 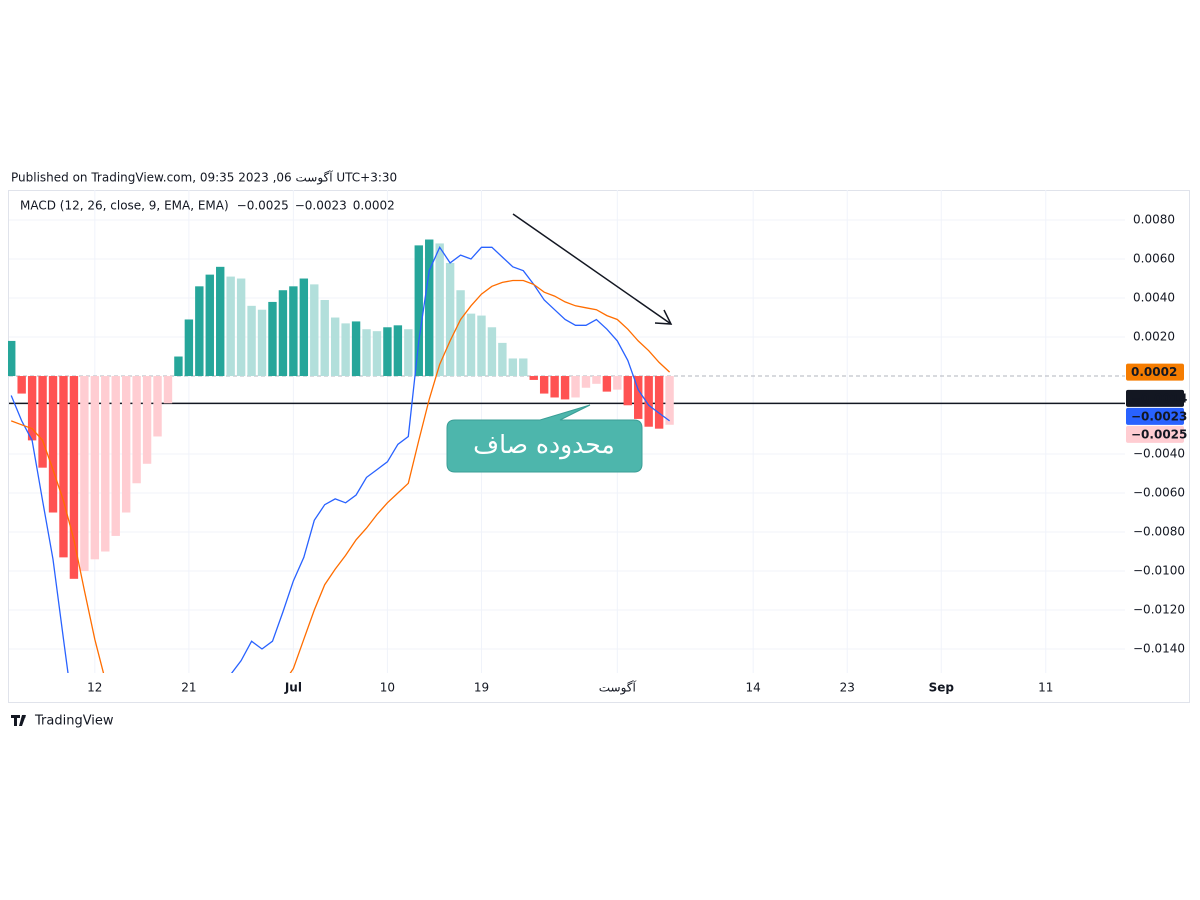 I want to click on callout-box, so click(x=544, y=438).